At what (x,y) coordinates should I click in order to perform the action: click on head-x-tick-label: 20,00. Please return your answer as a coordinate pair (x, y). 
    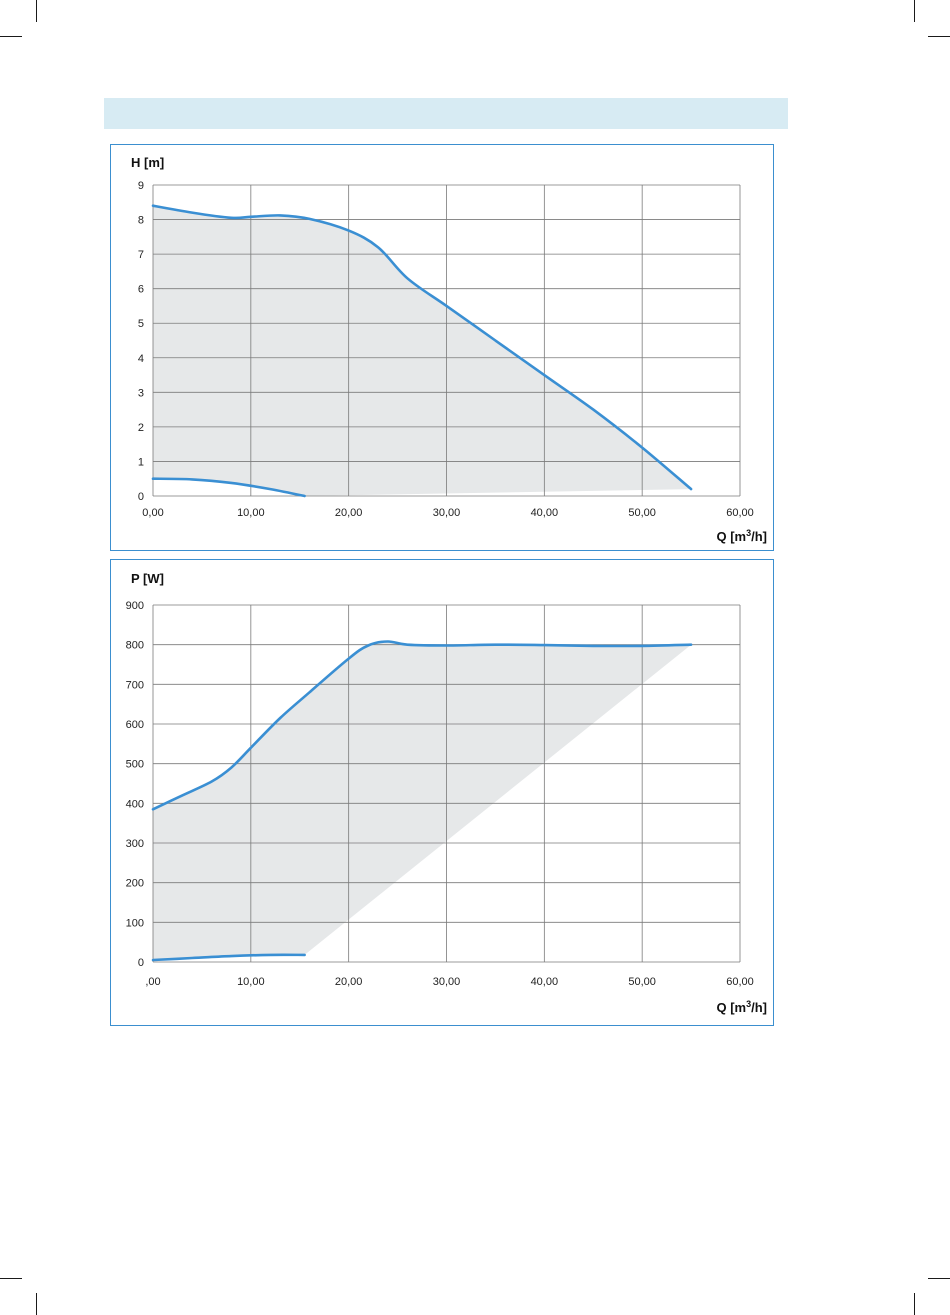
    Looking at the image, I should click on (349, 513).